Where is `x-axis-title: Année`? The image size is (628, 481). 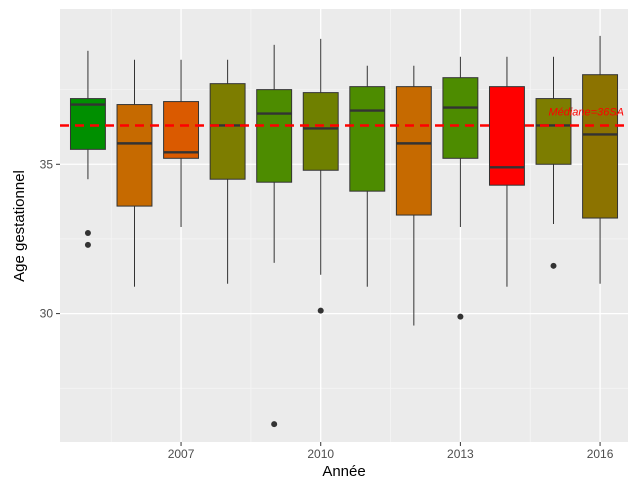
x-axis-title: Année is located at coordinates (343, 471).